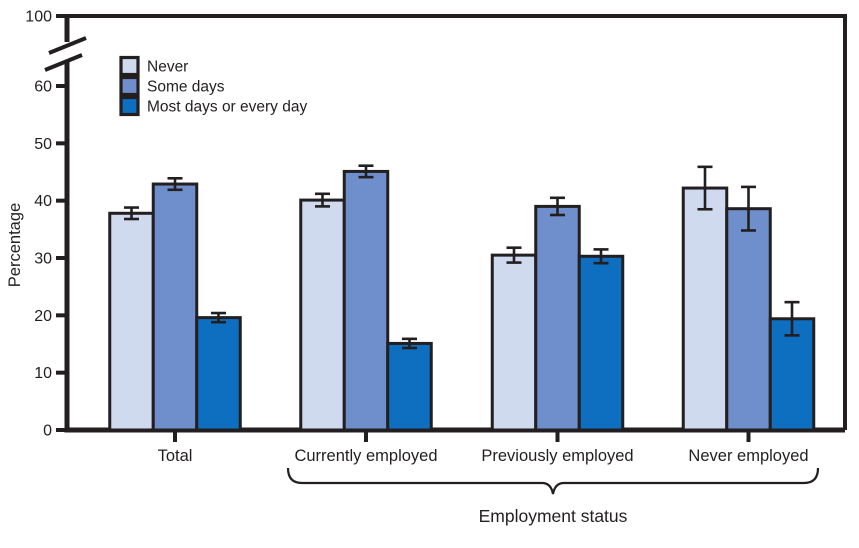  I want to click on employment-status-bracket, so click(553, 481).